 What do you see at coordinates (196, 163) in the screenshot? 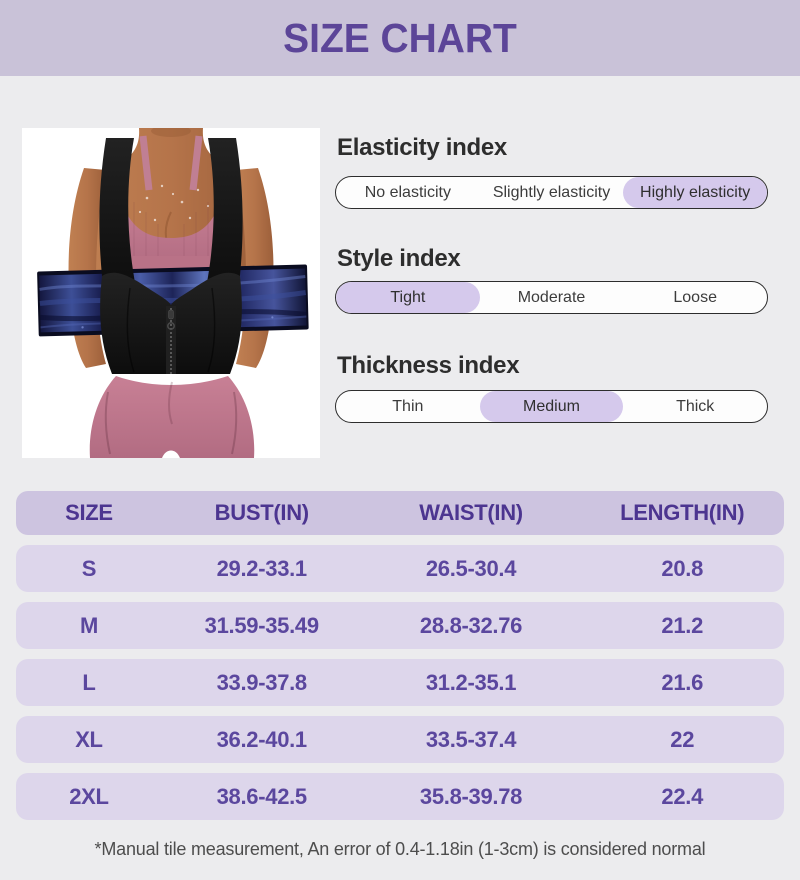
I see `bra-strap-right` at bounding box center [196, 163].